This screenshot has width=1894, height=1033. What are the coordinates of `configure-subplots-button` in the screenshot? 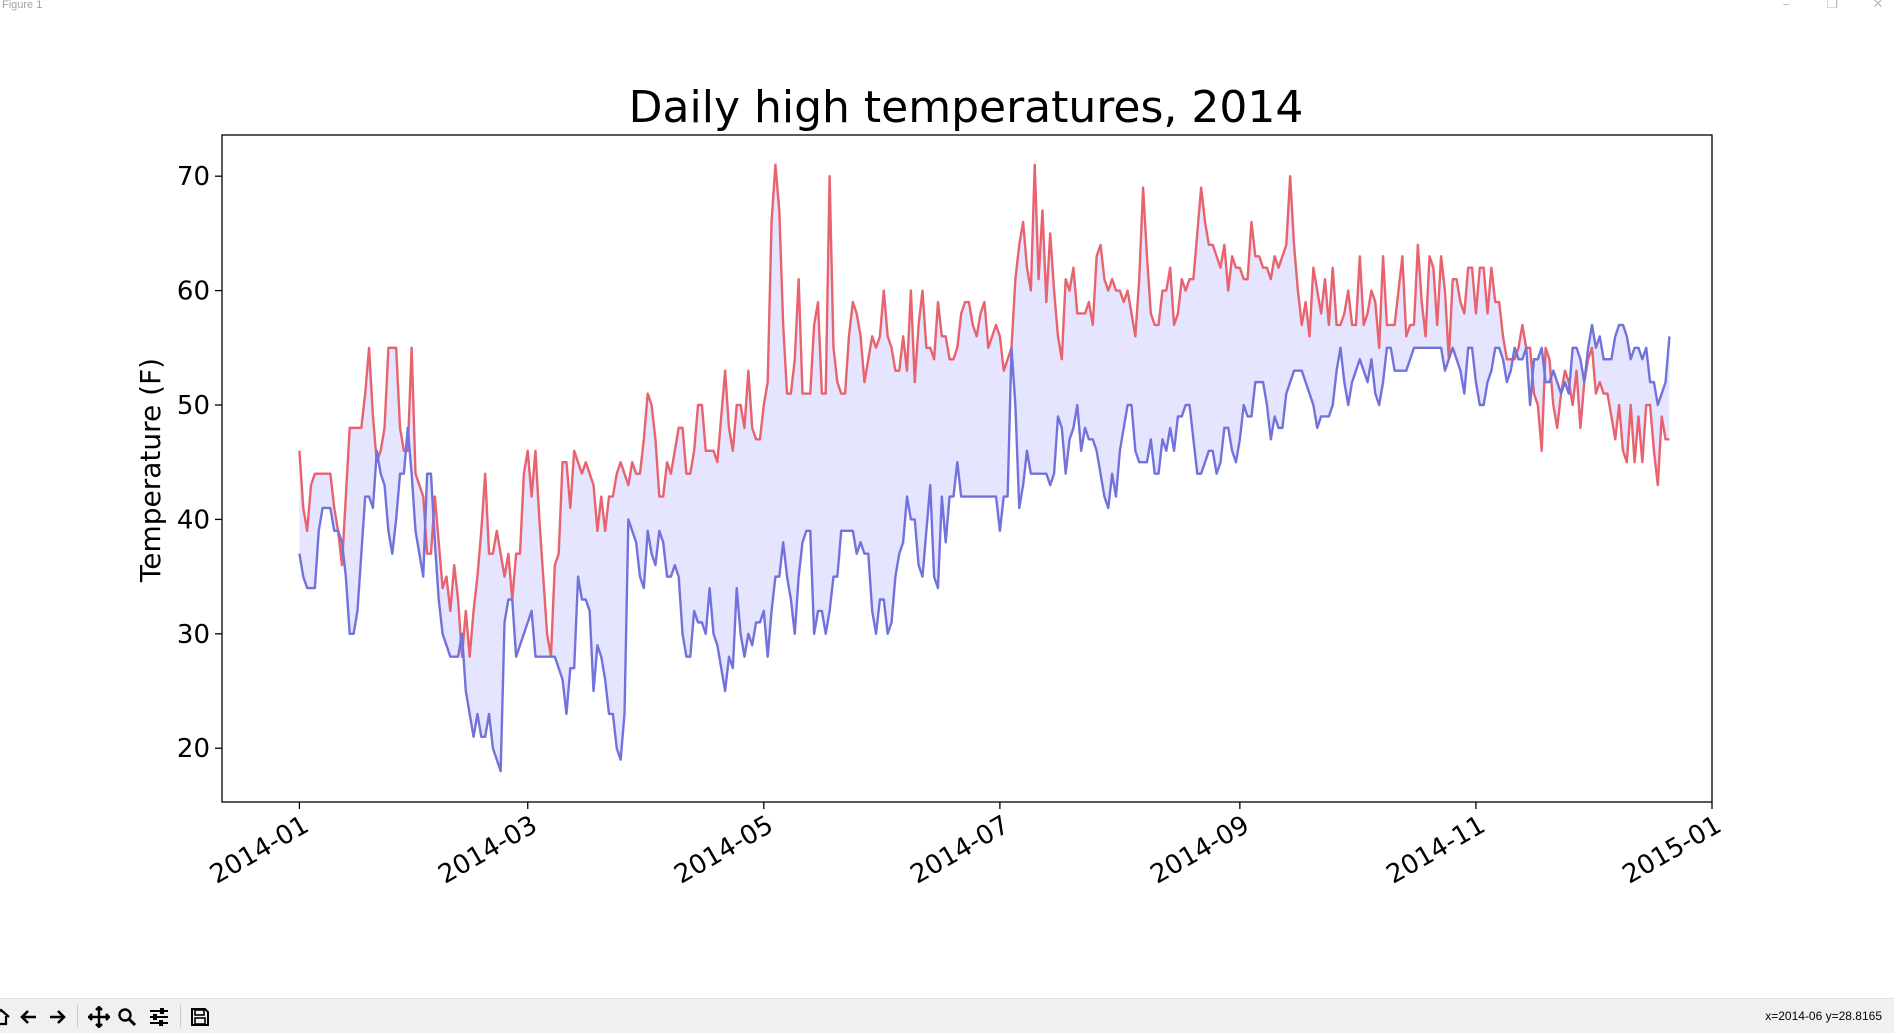 It's located at (159, 1017).